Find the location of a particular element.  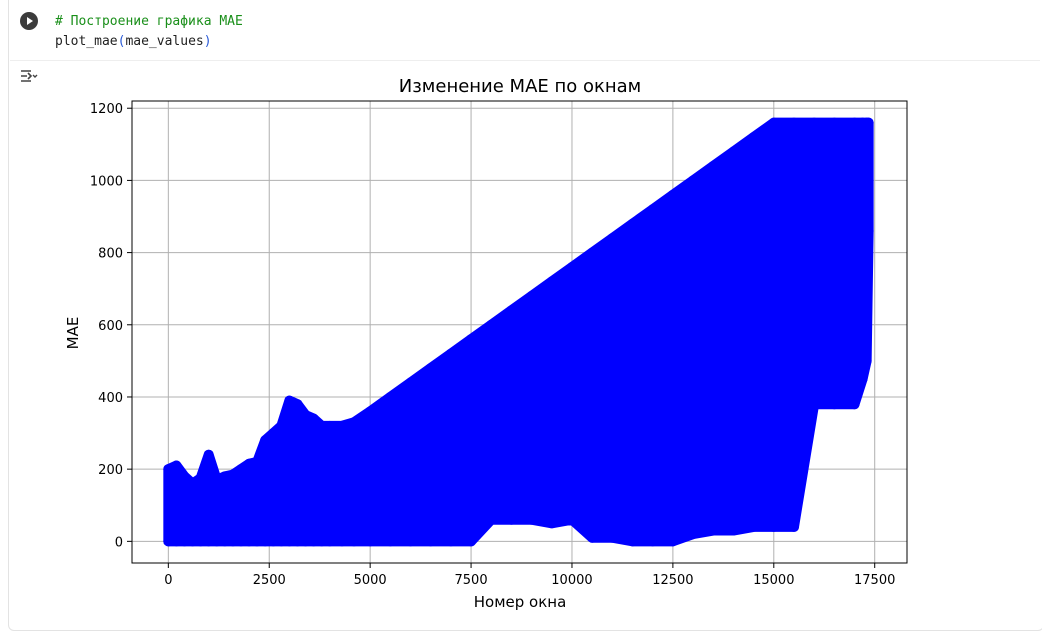

x-tick-label: 5000 is located at coordinates (370, 580).